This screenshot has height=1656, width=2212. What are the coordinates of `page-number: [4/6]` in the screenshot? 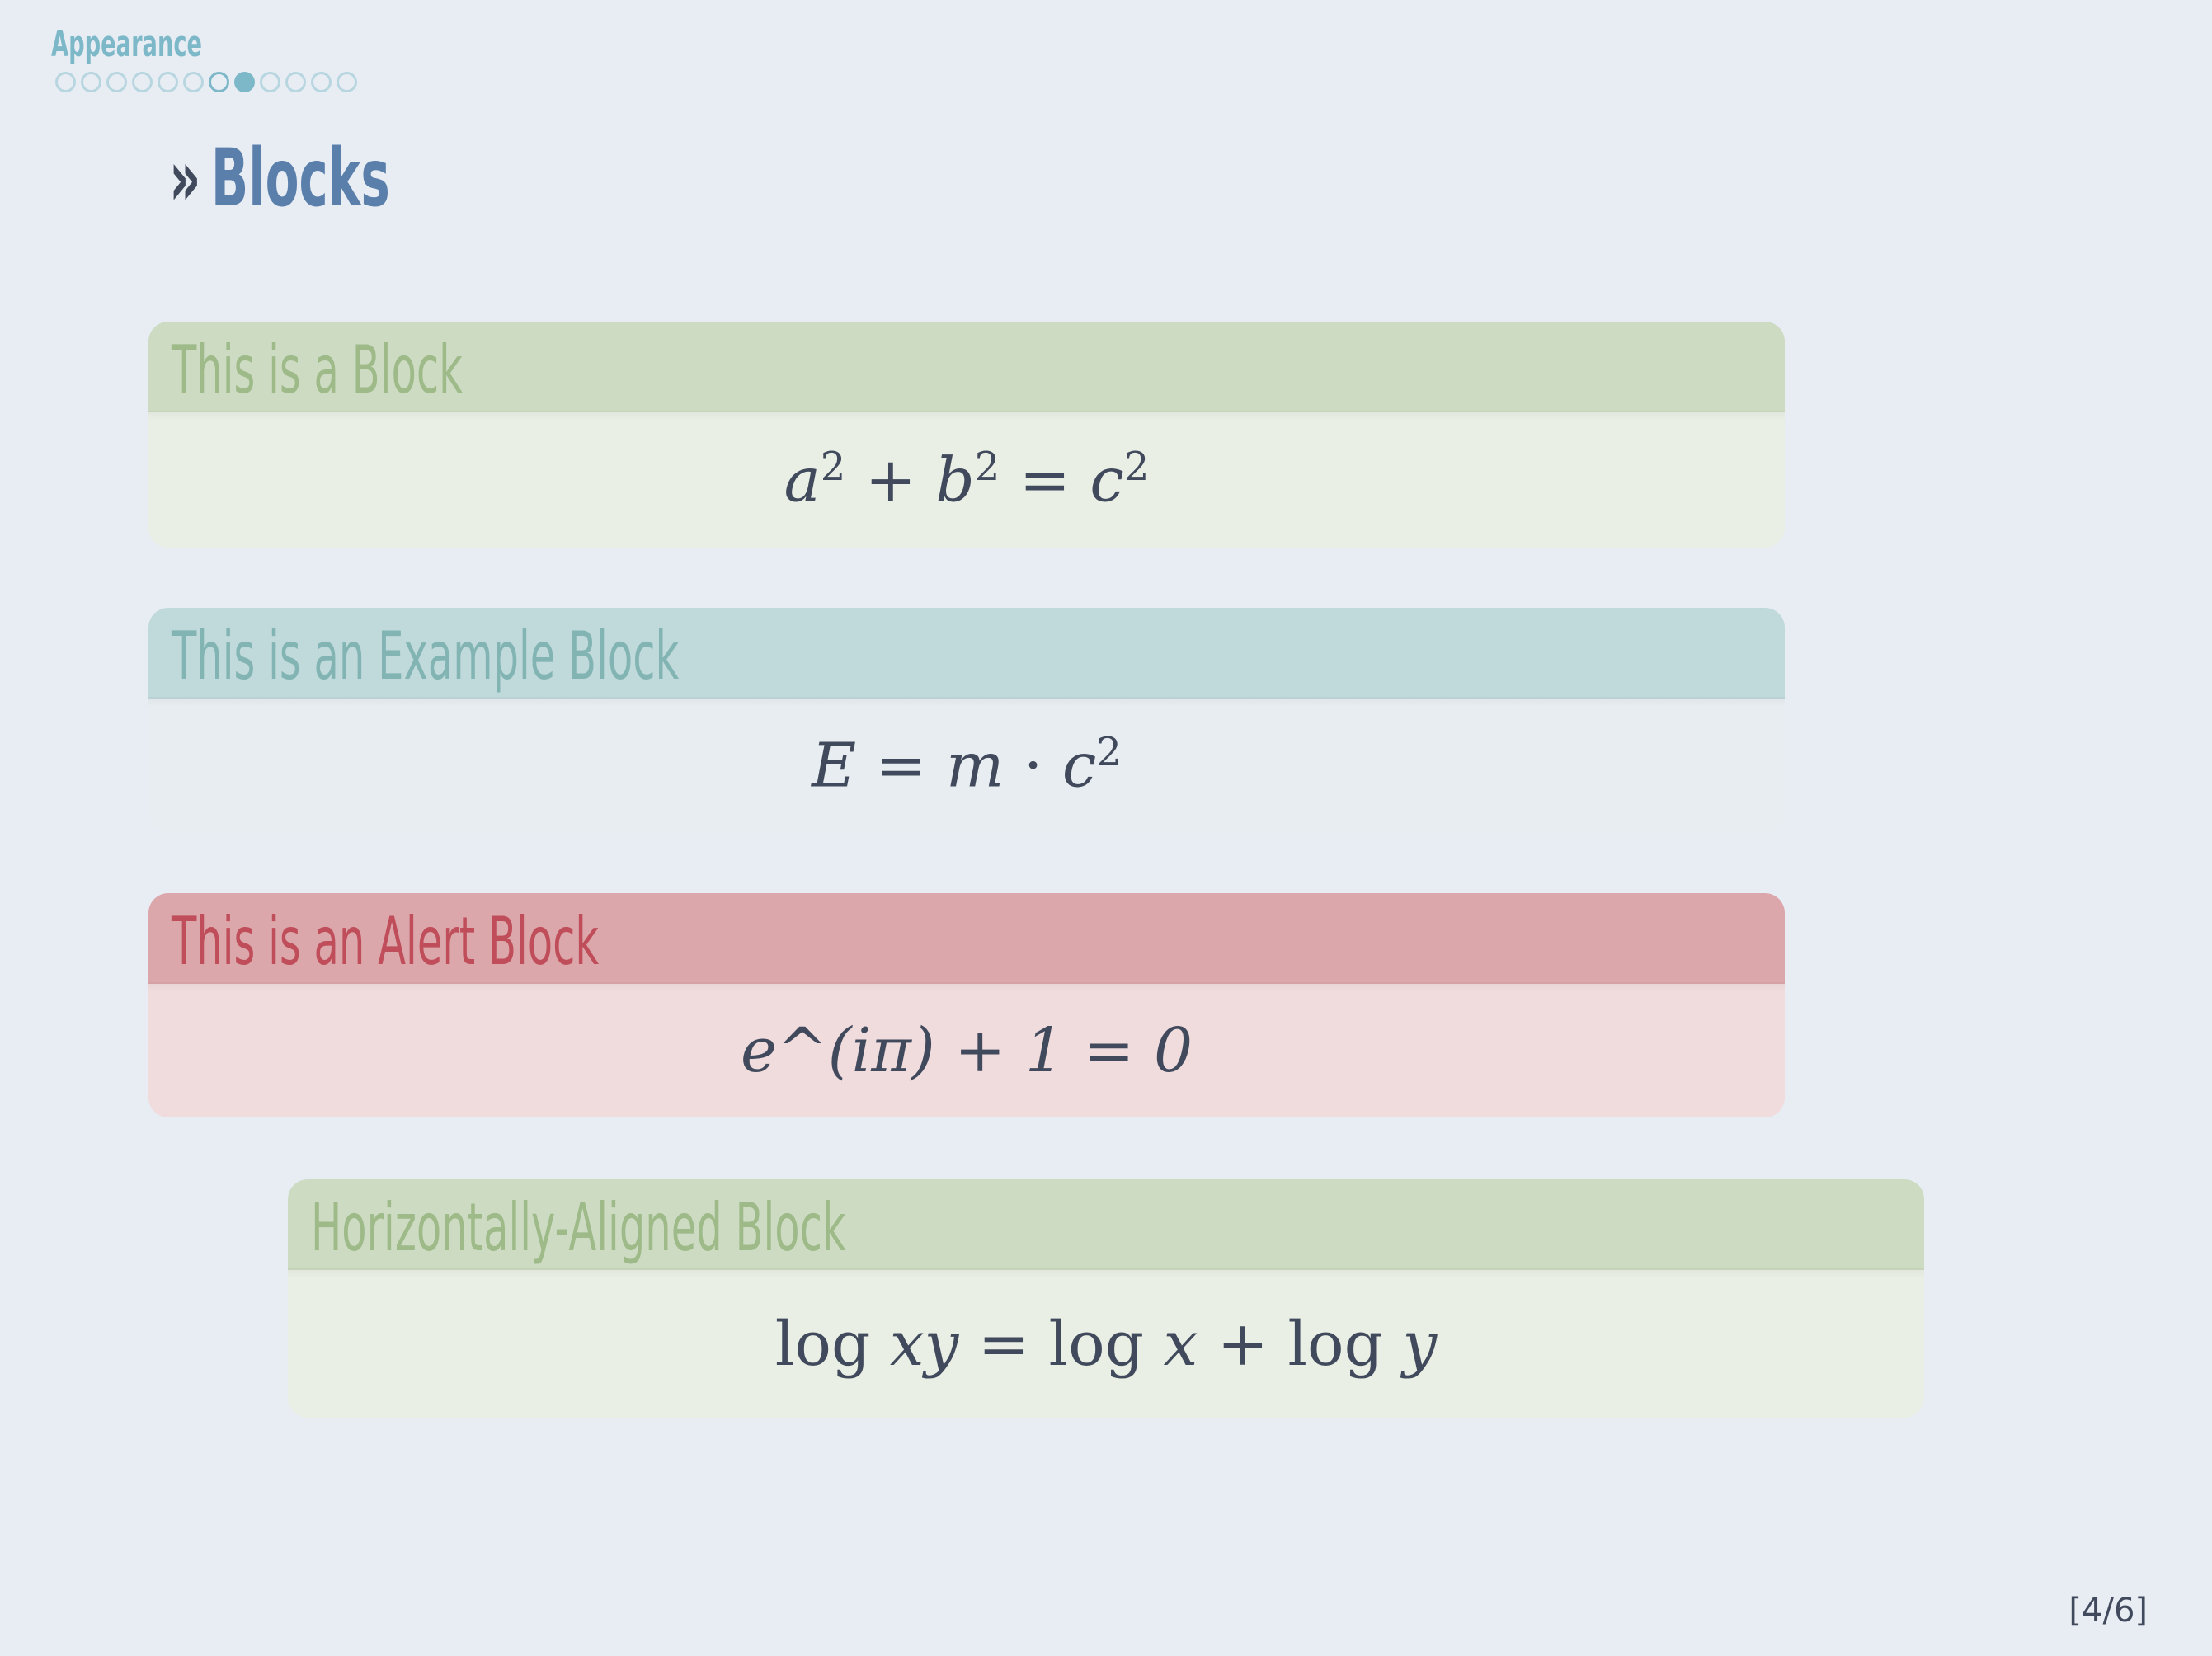 It's located at (2108, 1611).